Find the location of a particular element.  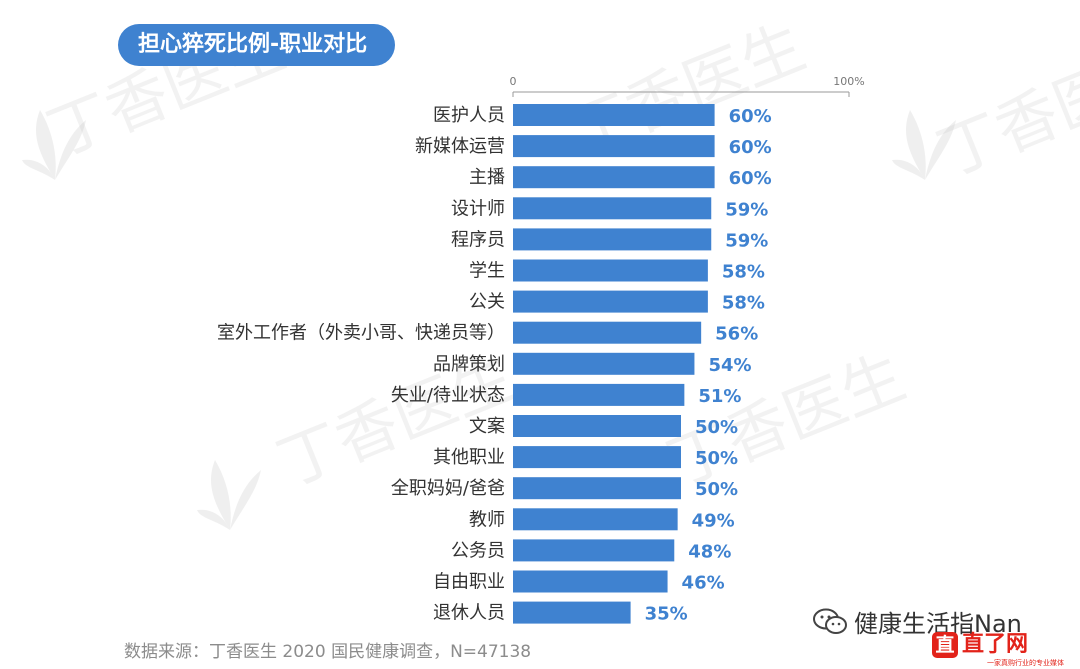

wechat-icon is located at coordinates (830, 621).